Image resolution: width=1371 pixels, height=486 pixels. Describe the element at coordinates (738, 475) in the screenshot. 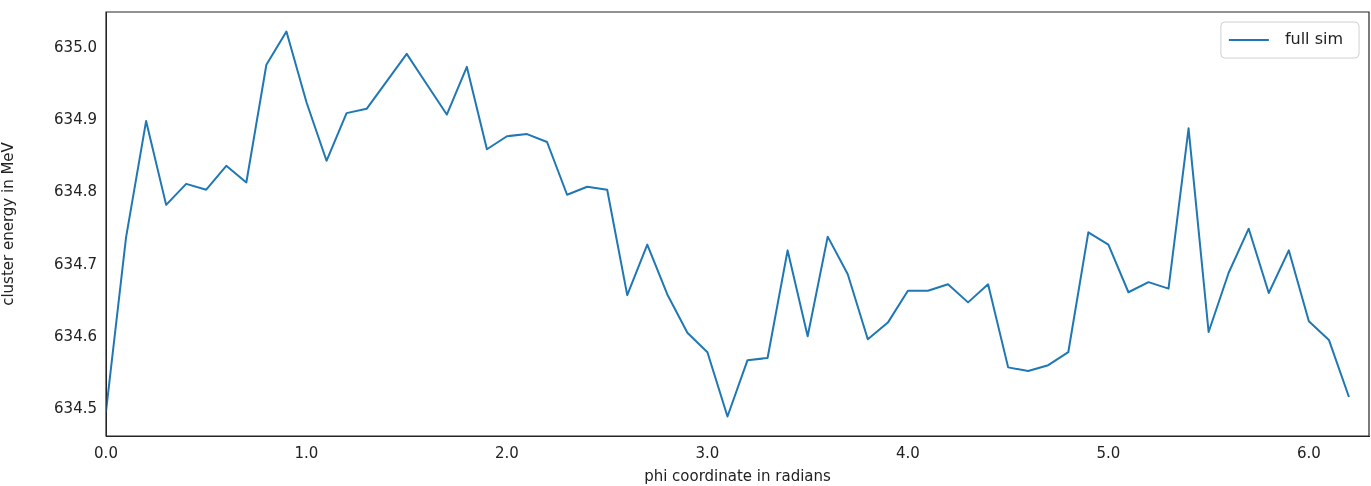

I see `x-axis-title: phi coordinate in radians` at that location.